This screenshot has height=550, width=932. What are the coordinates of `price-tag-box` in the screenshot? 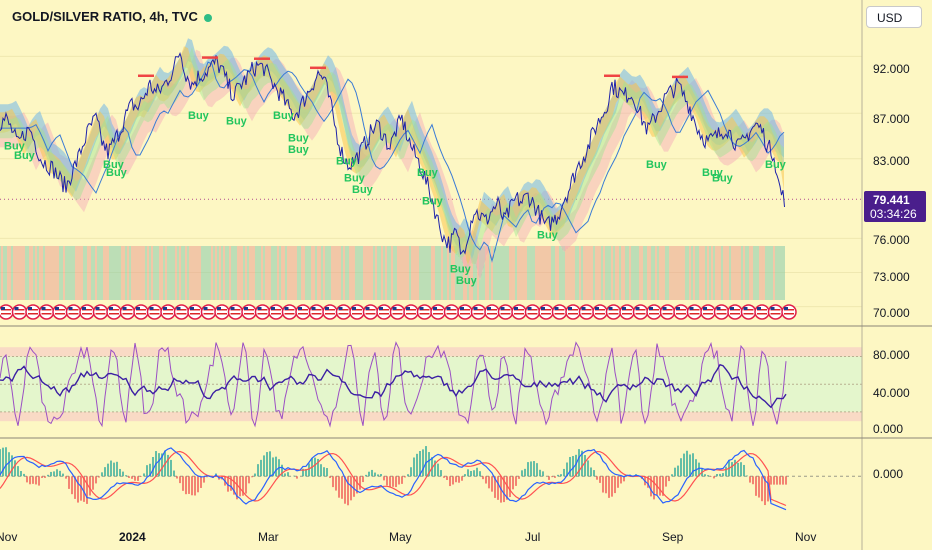 It's located at (895, 206).